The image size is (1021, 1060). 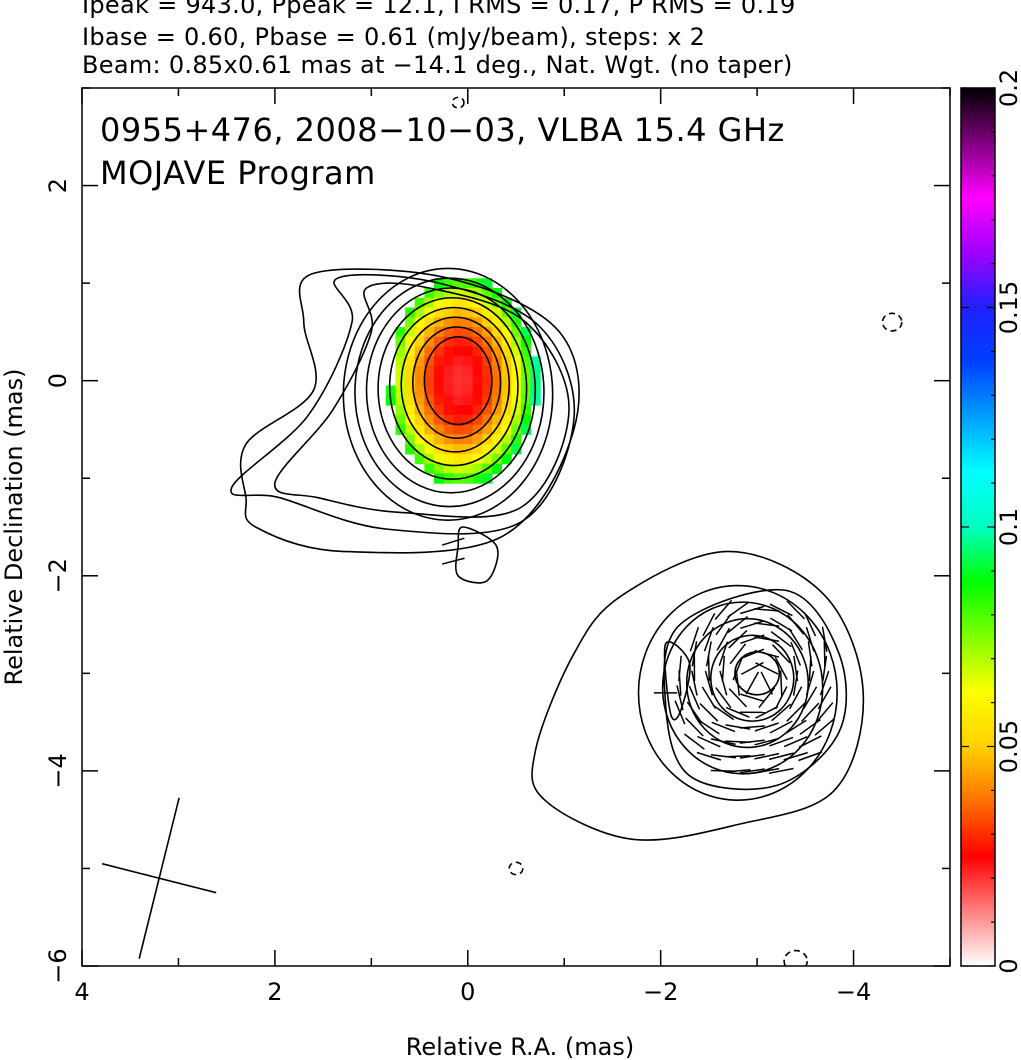 I want to click on core-outer-contour, so click(x=422, y=400).